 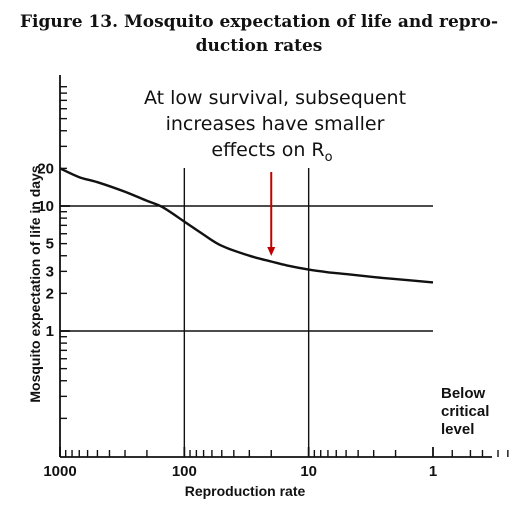 What do you see at coordinates (184, 471) in the screenshot?
I see `x-tick-label-100: 100` at bounding box center [184, 471].